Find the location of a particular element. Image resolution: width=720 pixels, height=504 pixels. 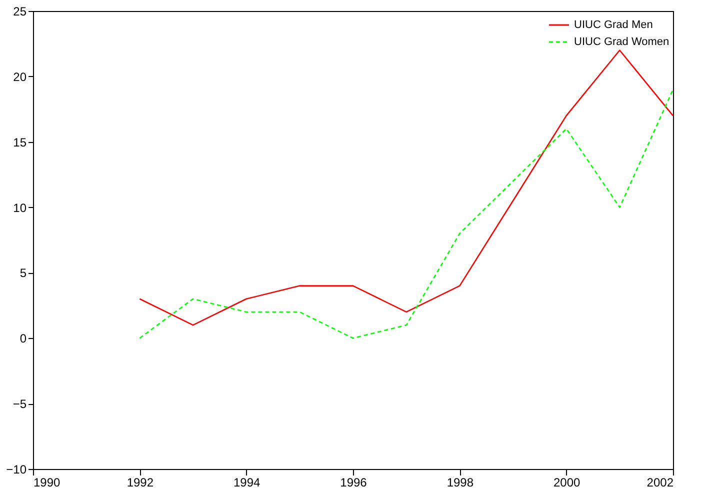

y-tick-label: 10 is located at coordinates (20, 207).